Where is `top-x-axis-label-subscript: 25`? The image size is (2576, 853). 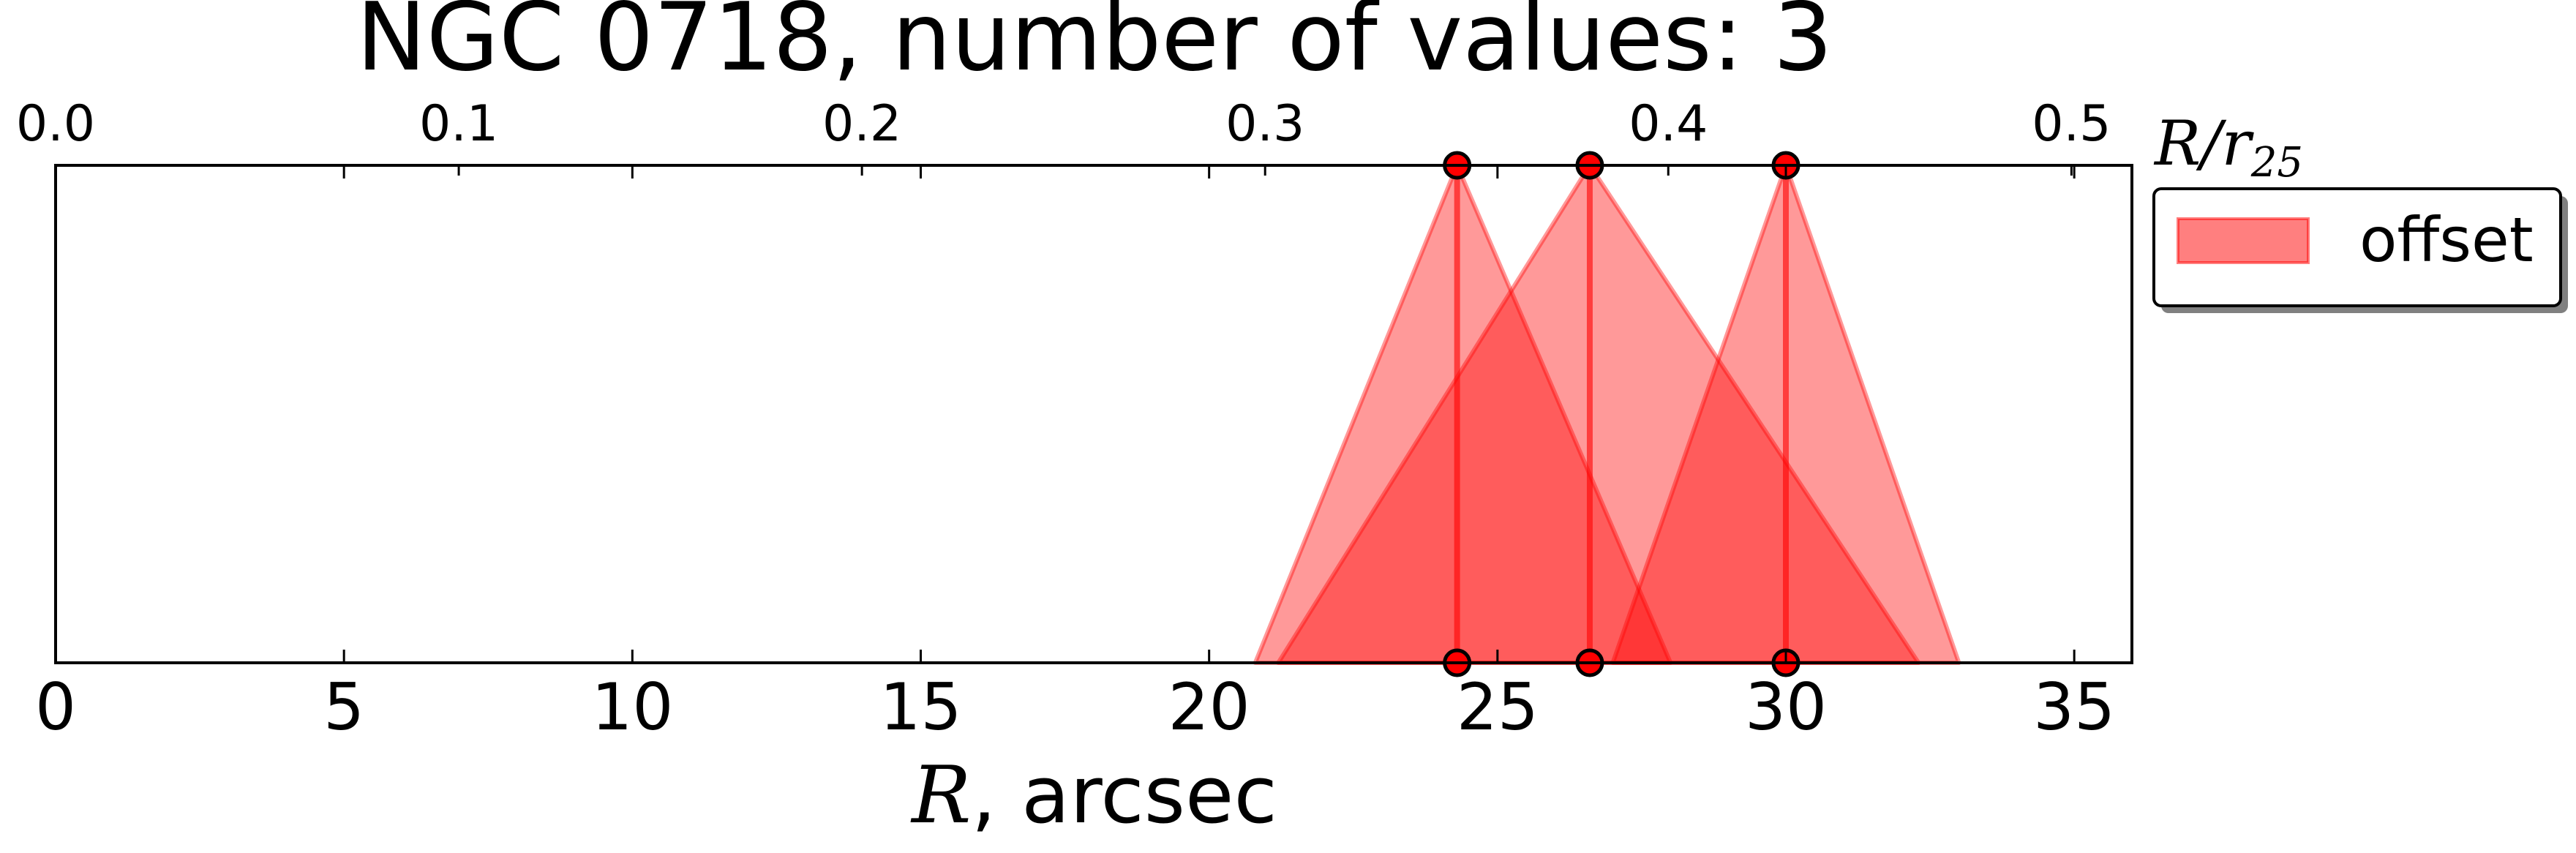
top-x-axis-label-subscript: 25 is located at coordinates (2276, 163).